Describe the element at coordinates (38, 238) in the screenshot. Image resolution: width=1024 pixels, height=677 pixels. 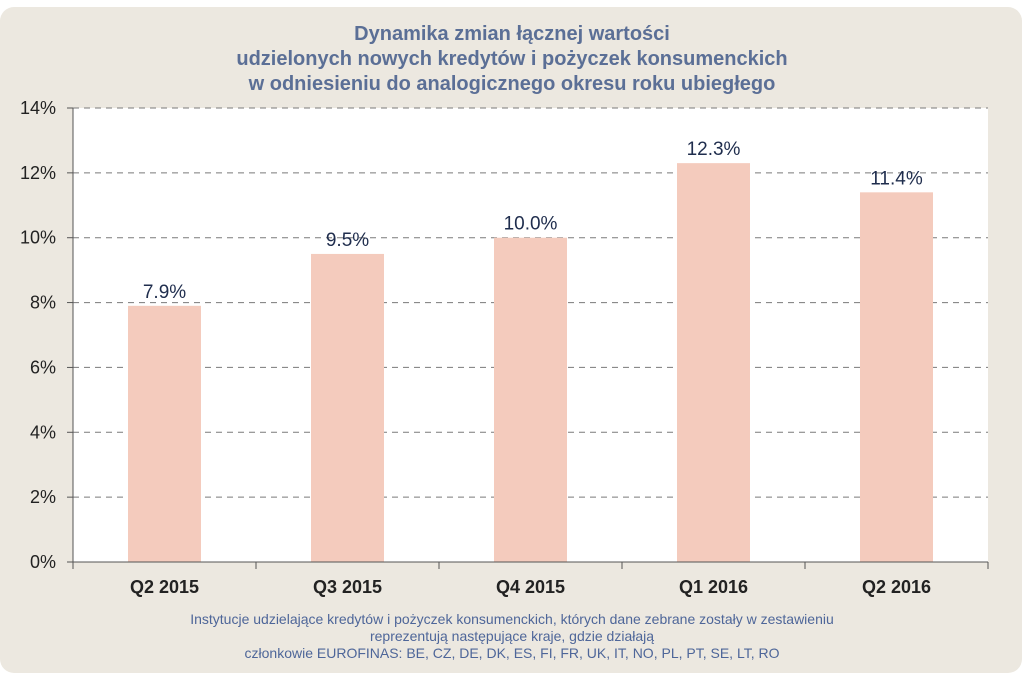
I see `y-tick-label: 10%` at that location.